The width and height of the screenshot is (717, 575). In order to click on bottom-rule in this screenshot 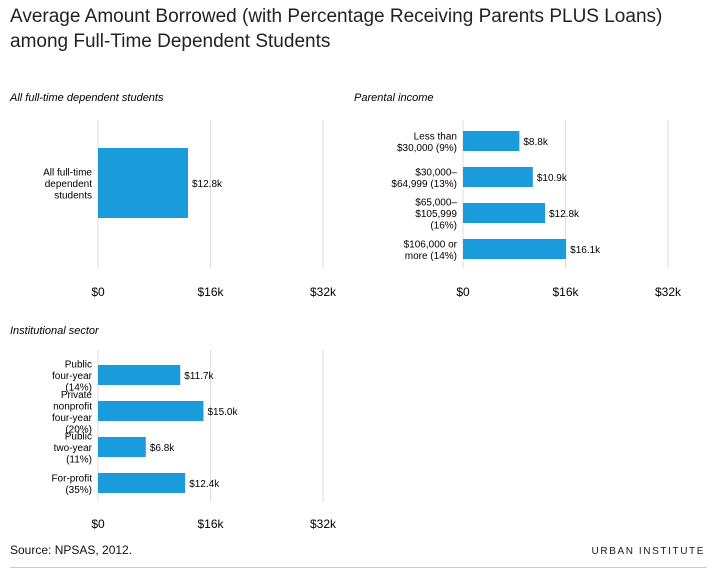, I will do `click(358, 567)`.